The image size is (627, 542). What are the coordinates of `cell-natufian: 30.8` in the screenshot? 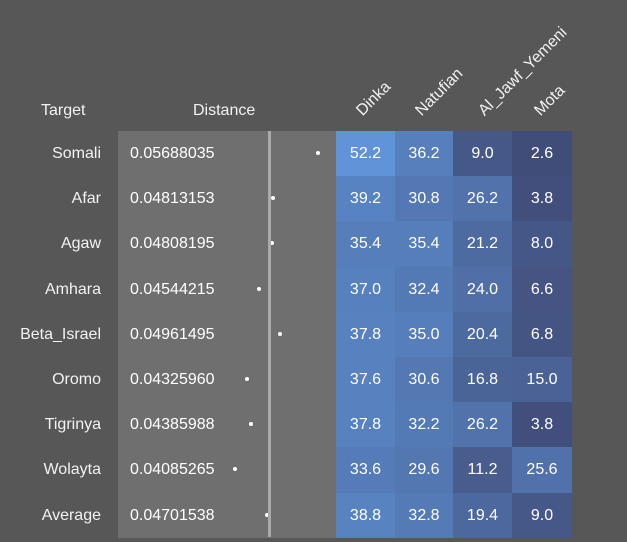 It's located at (424, 199).